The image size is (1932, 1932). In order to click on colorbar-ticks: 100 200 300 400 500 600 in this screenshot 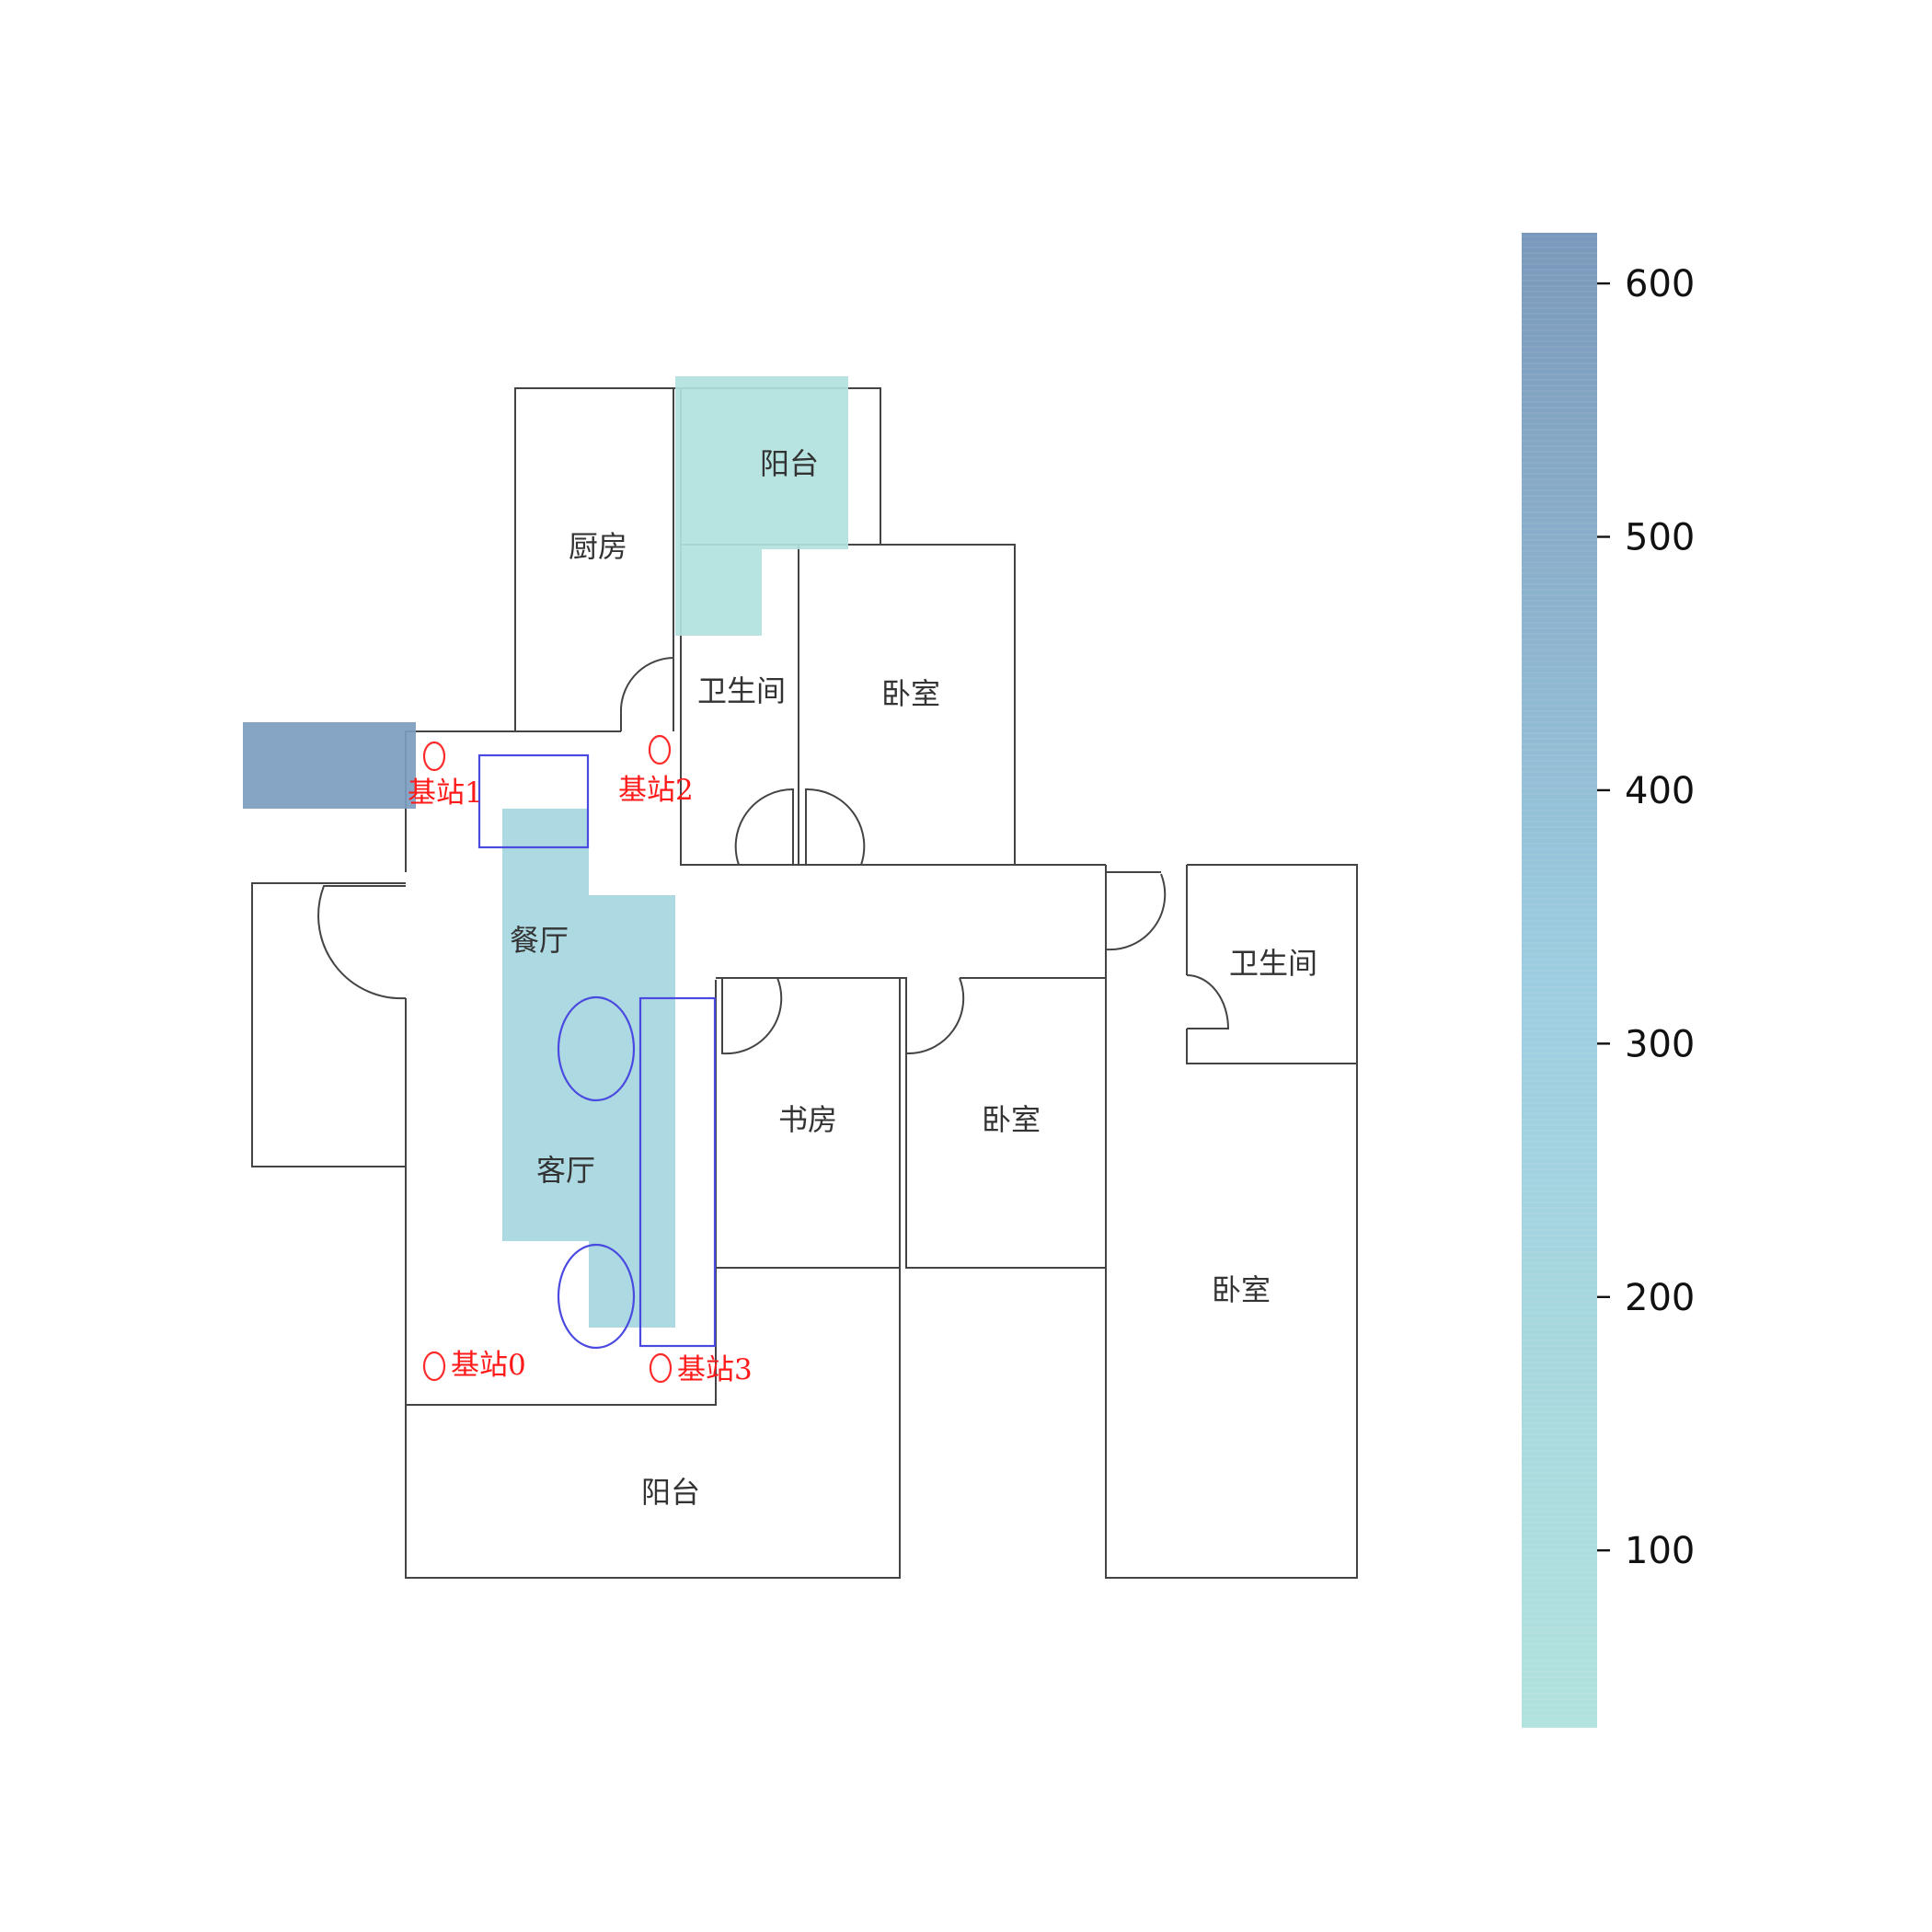, I will do `click(1646, 917)`.